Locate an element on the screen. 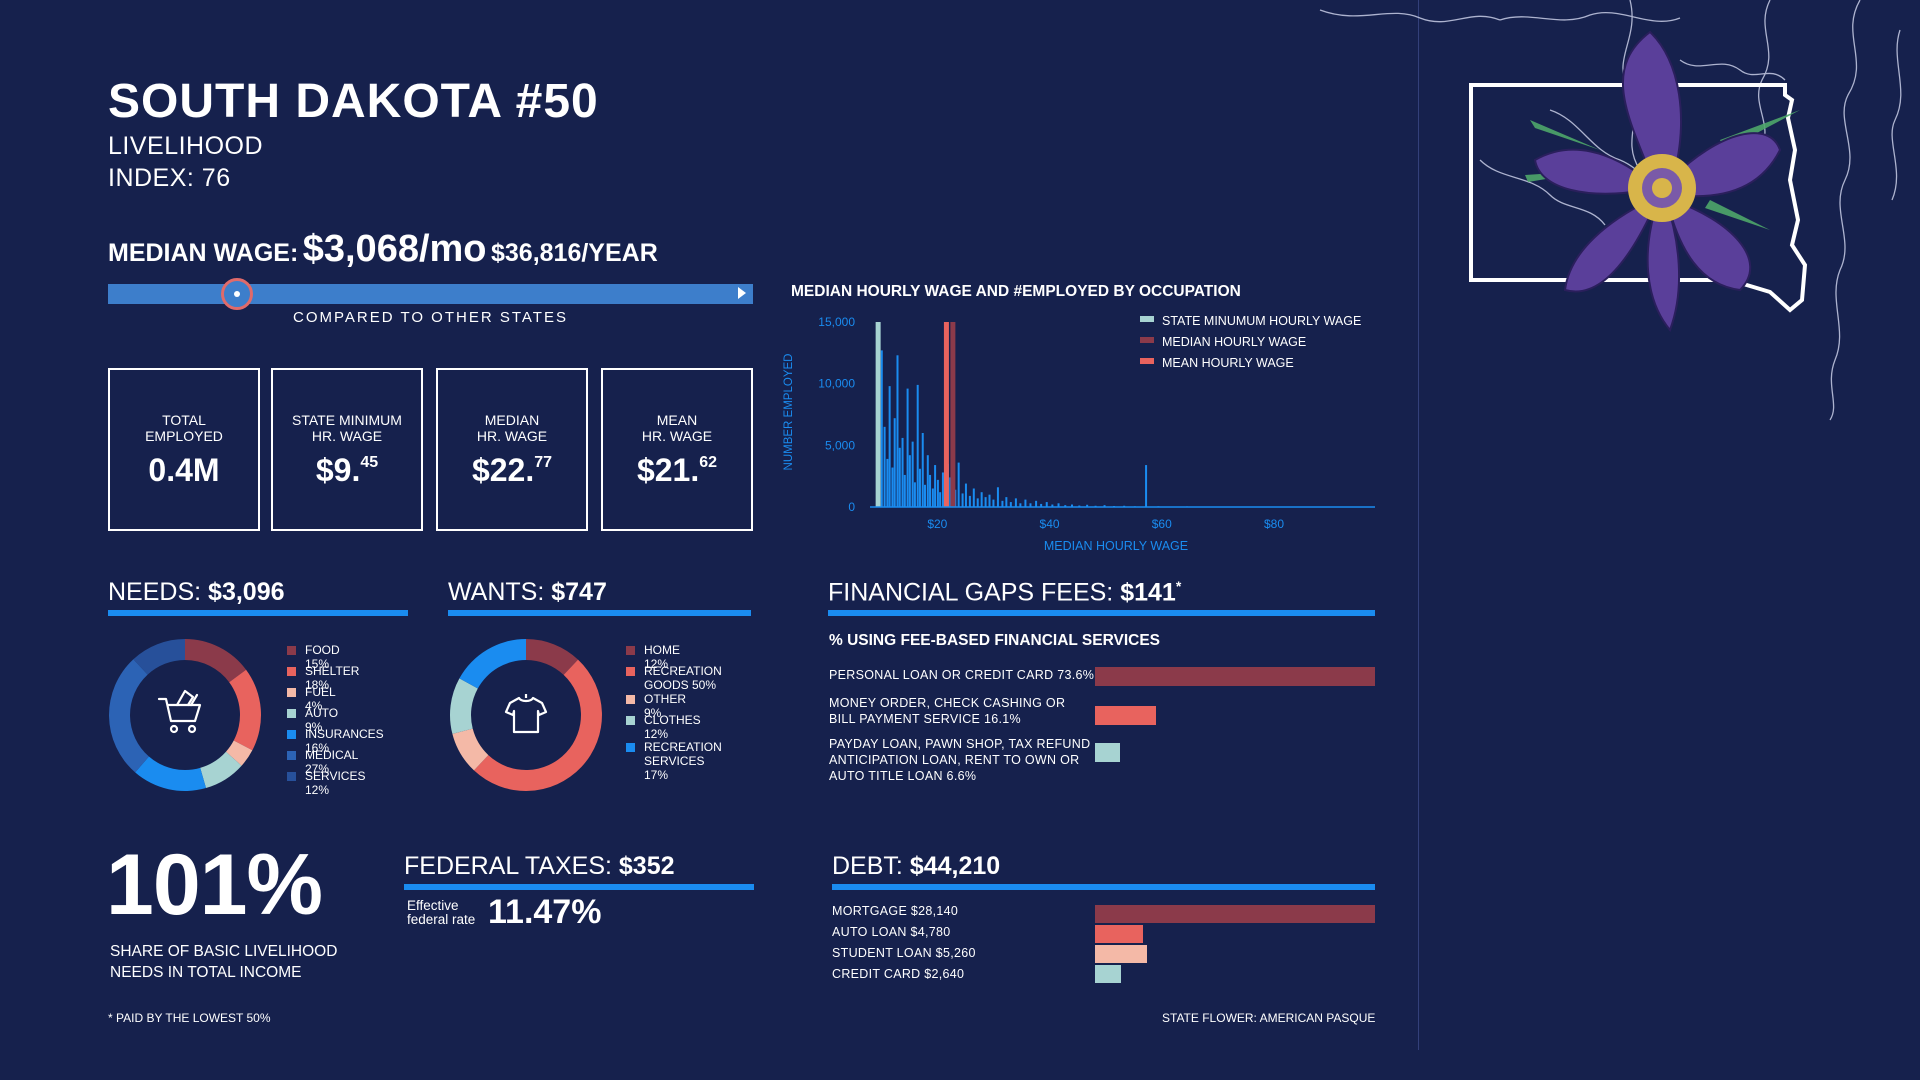 The height and width of the screenshot is (1080, 1920). bar-label: MORTGAGE $28,140 is located at coordinates (895, 911).